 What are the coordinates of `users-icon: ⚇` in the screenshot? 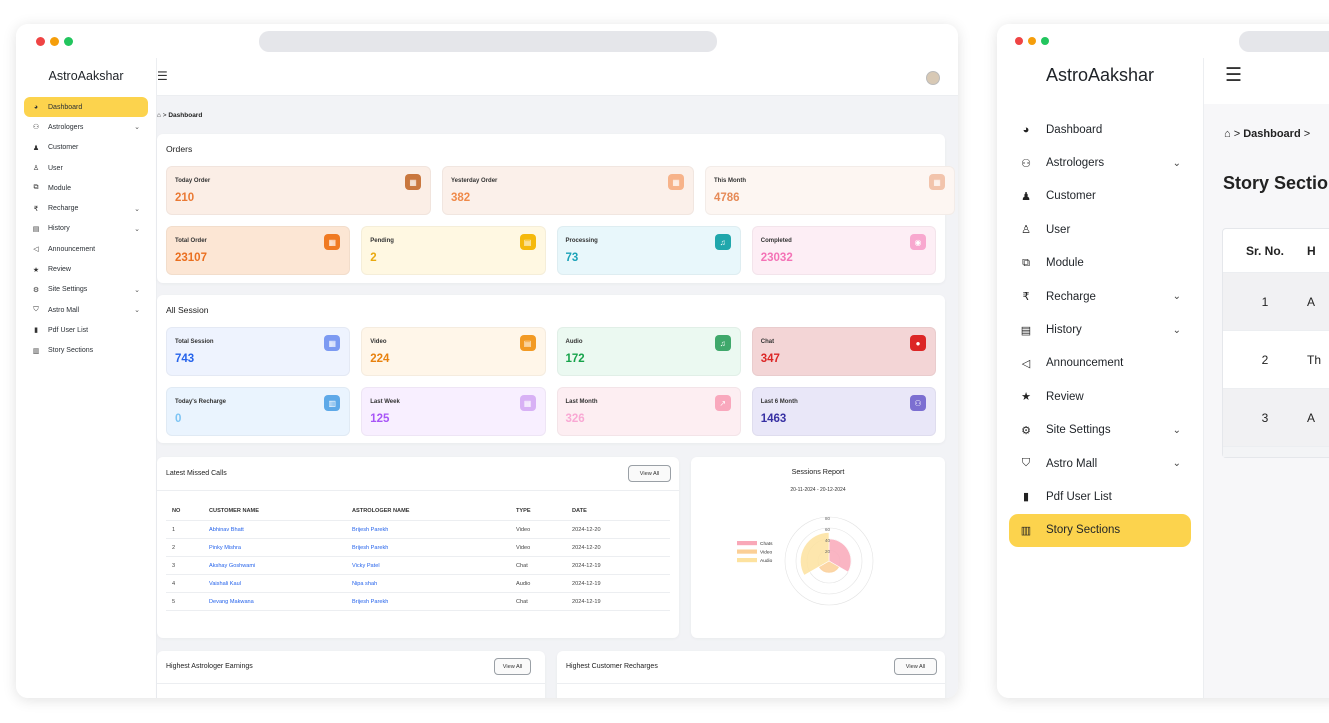 It's located at (1026, 163).